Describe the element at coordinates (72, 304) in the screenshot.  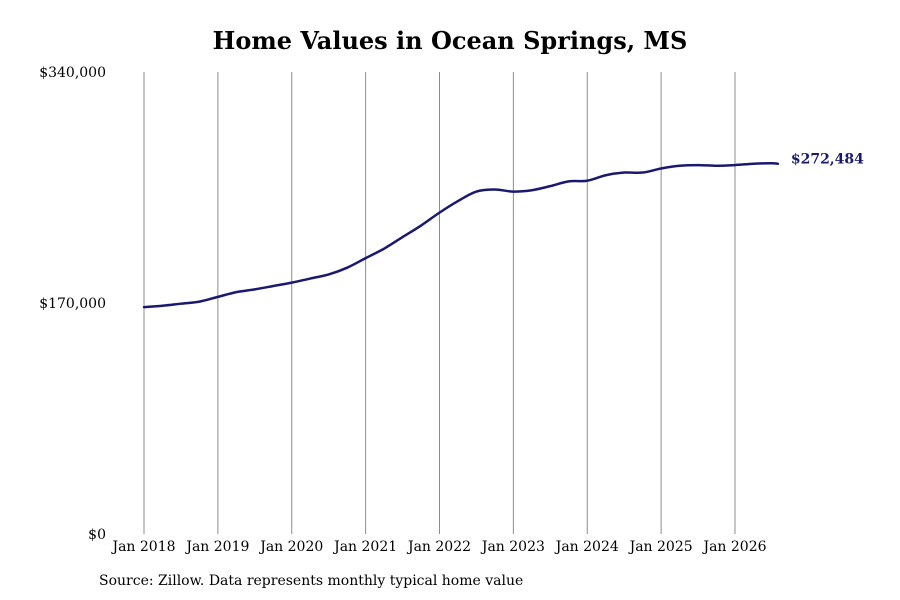
I see `y-tick-label: $170,000` at that location.